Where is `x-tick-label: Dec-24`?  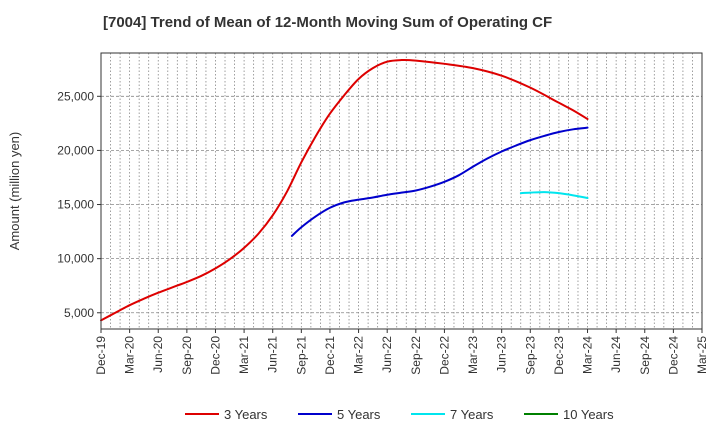
x-tick-label: Dec-24 is located at coordinates (673, 355).